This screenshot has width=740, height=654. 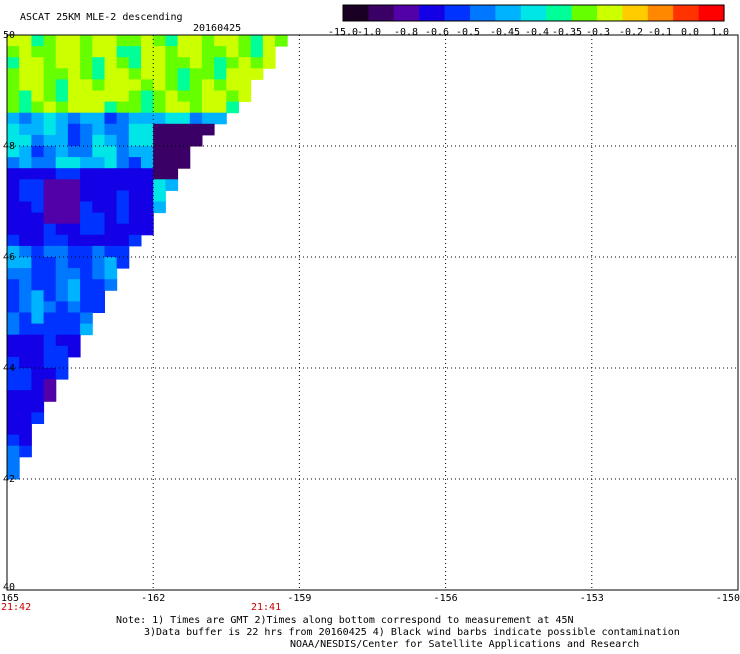 I want to click on y-tick-label: 40, so click(x=9, y=587).